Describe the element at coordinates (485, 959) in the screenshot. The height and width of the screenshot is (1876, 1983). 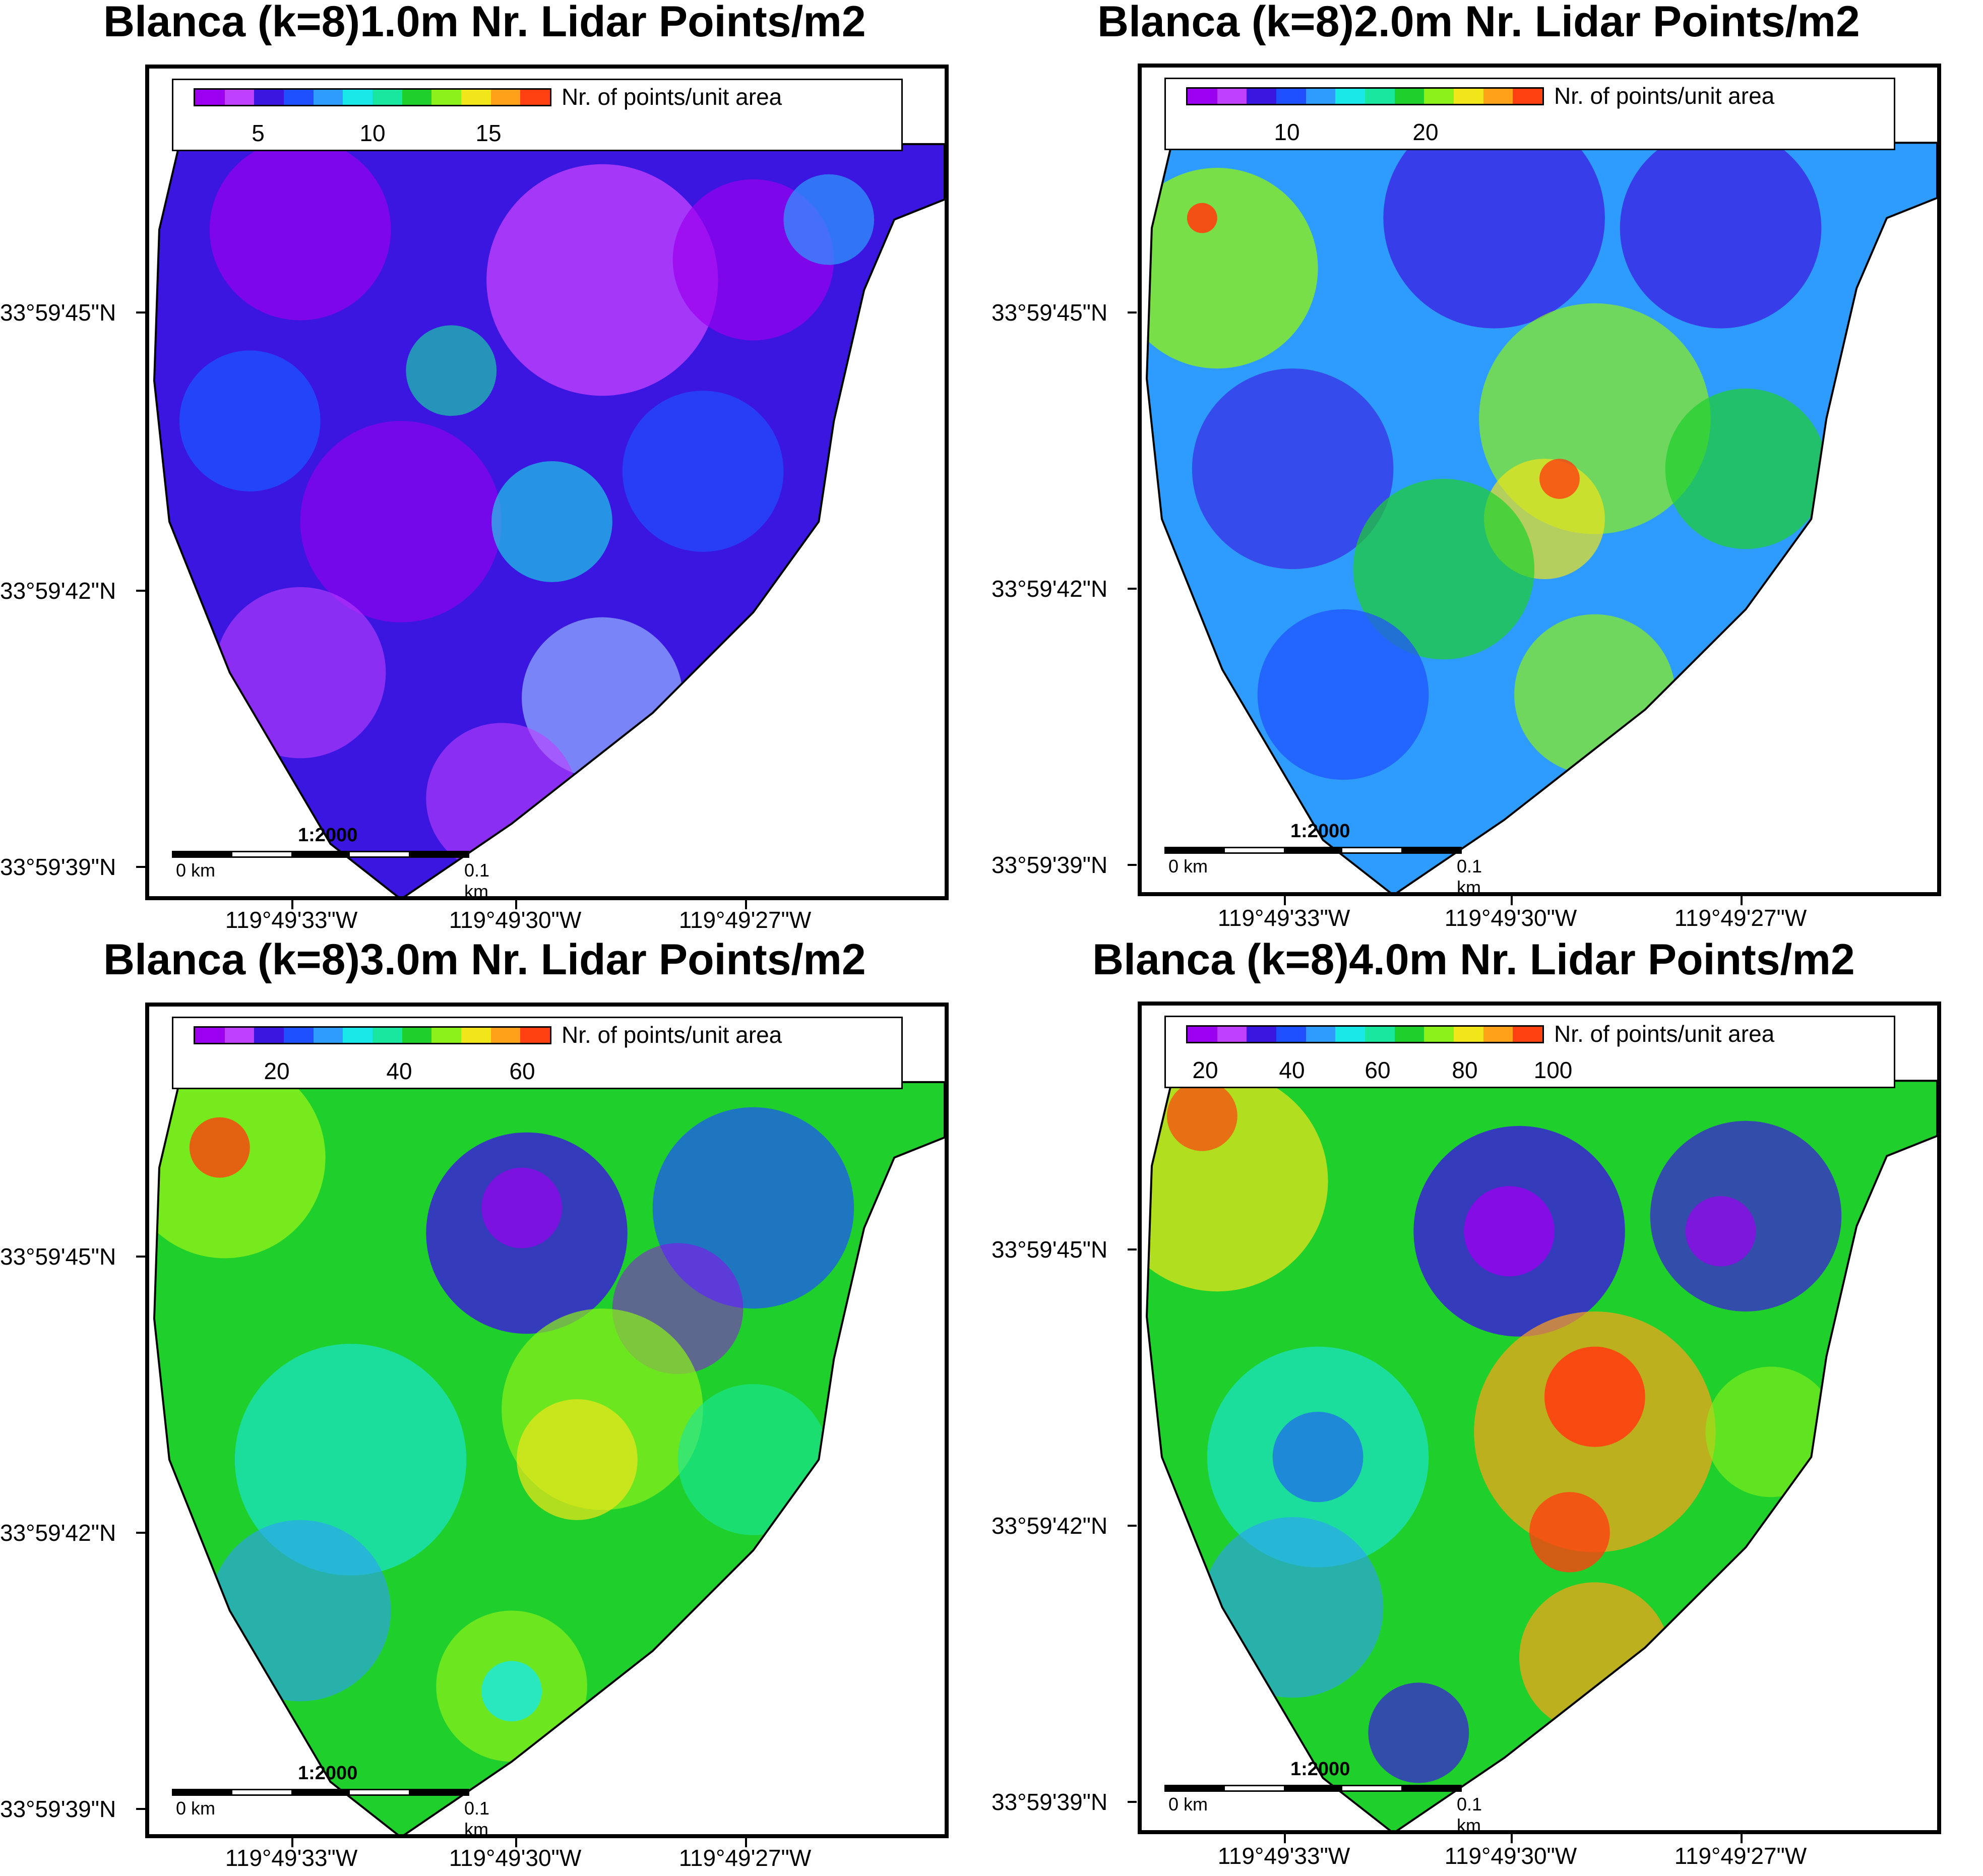
I see `panel-title: Blanca (k=8)3.0m Nr. Lidar Points/m2` at that location.